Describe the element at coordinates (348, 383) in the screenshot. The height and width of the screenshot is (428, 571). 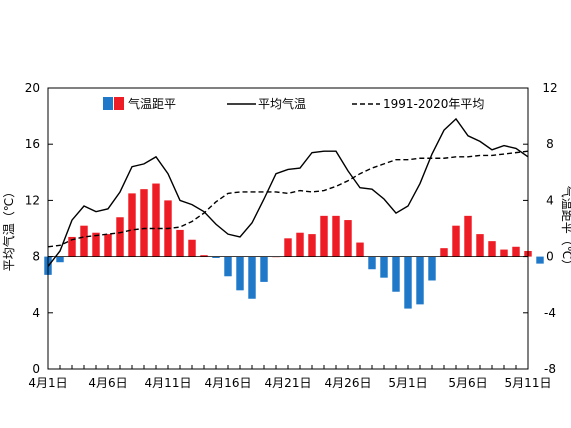
I see `x-tick-label: 4月26日` at that location.